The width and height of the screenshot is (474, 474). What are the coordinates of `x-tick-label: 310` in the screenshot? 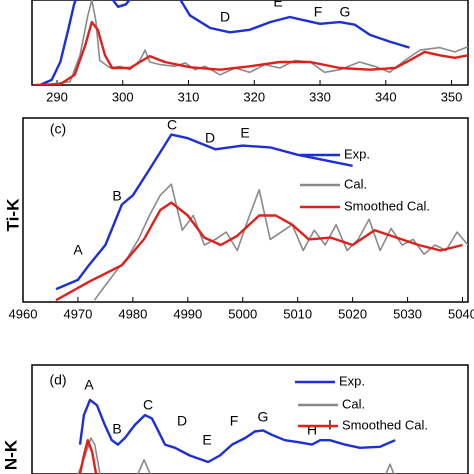 It's located at (189, 96).